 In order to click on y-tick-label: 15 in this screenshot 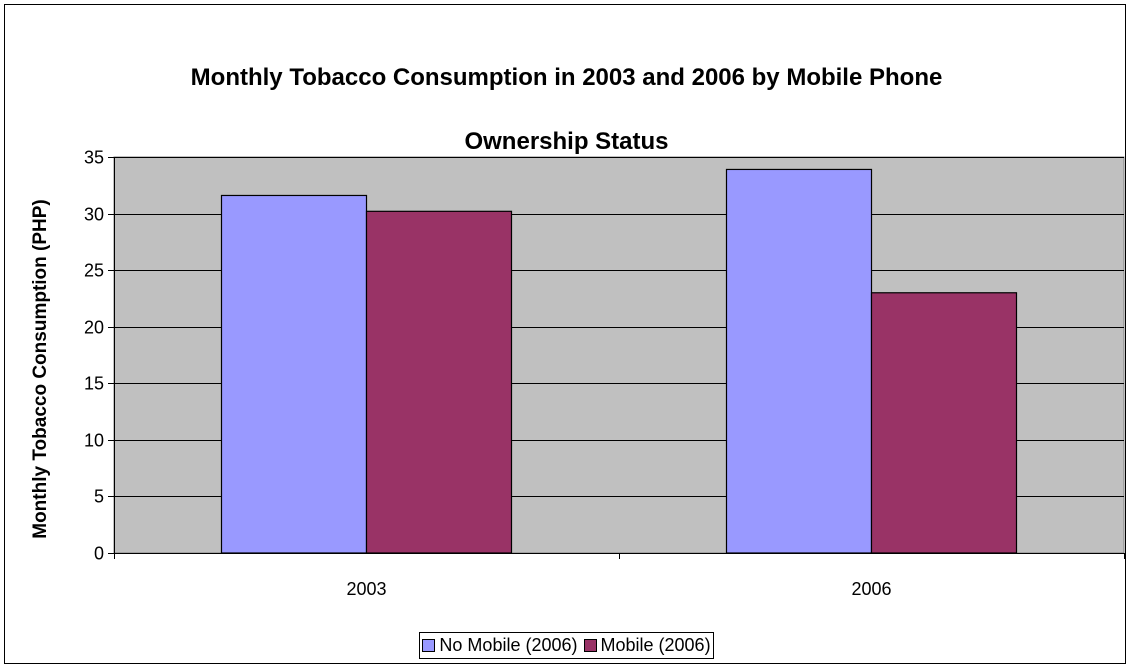, I will do `click(94, 384)`.